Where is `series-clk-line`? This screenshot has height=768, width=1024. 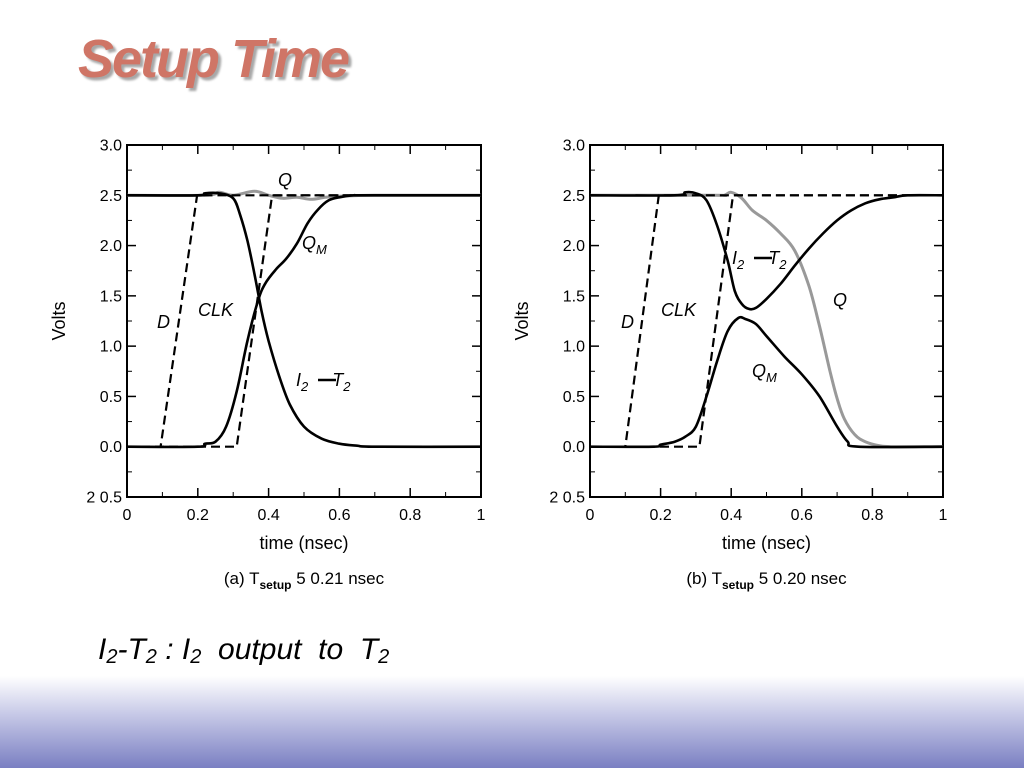
series-clk-line is located at coordinates (766, 321).